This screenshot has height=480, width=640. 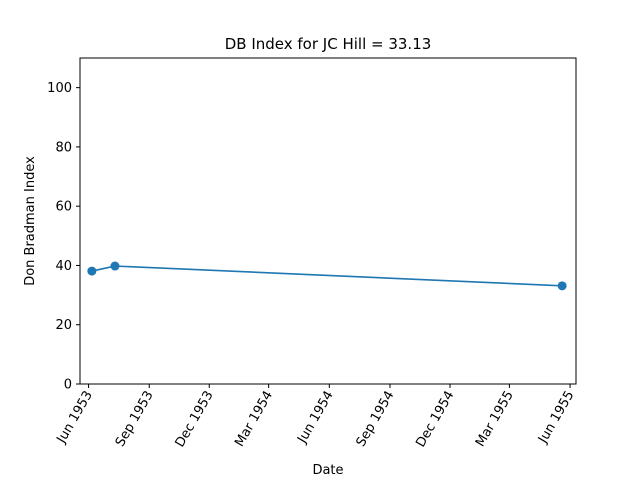 I want to click on x-tick-label: Sep 1954, so click(x=376, y=419).